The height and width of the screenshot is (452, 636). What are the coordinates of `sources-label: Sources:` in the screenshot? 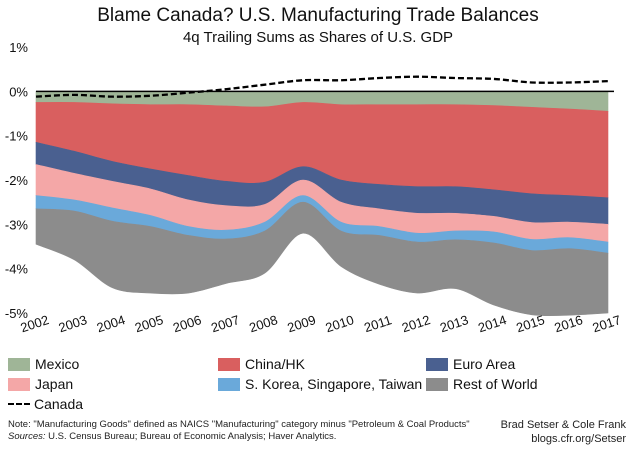 It's located at (27, 436).